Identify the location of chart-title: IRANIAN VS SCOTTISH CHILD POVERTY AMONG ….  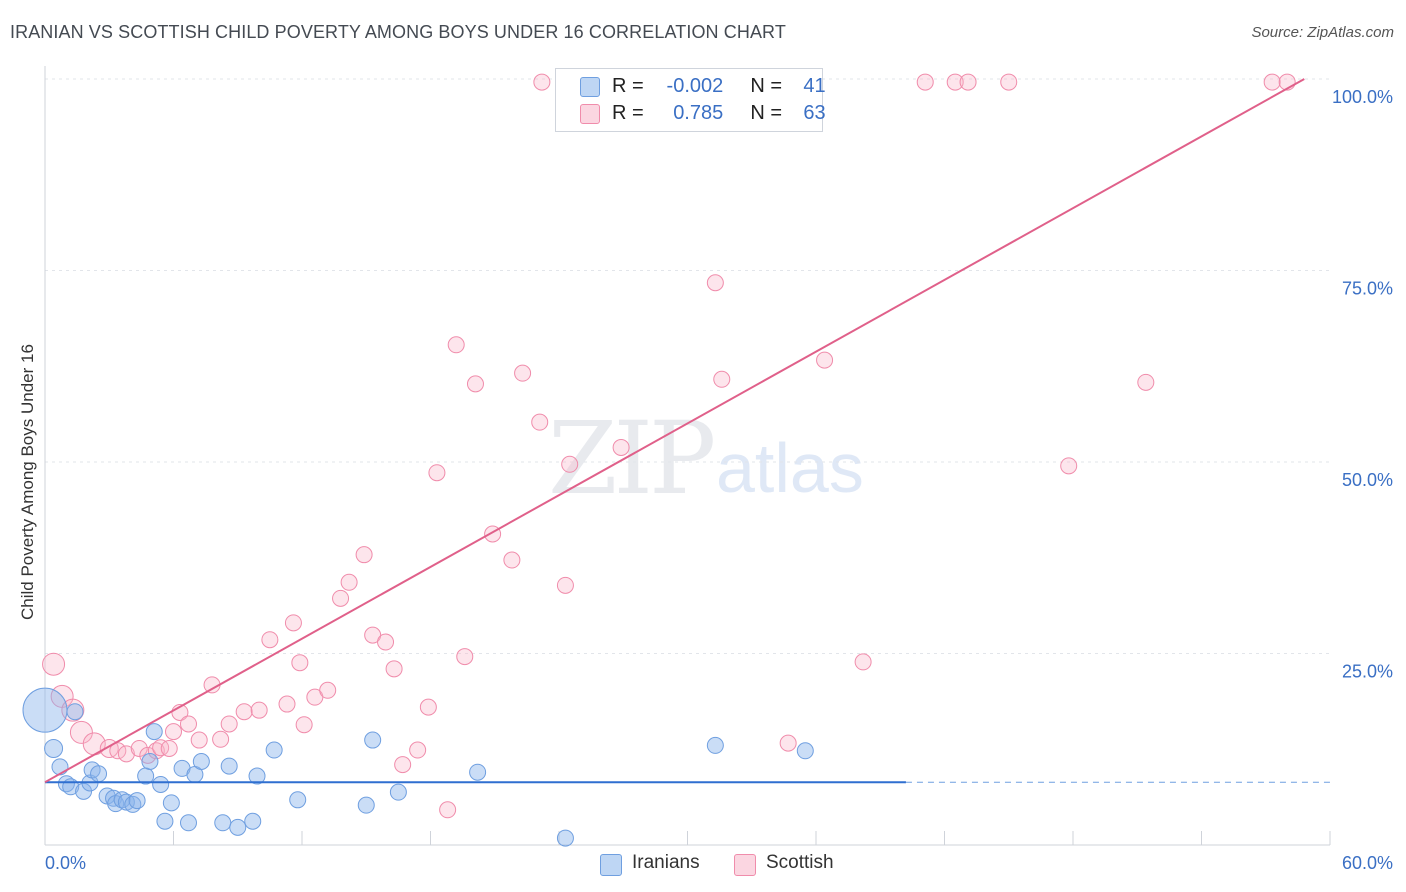
(398, 32).